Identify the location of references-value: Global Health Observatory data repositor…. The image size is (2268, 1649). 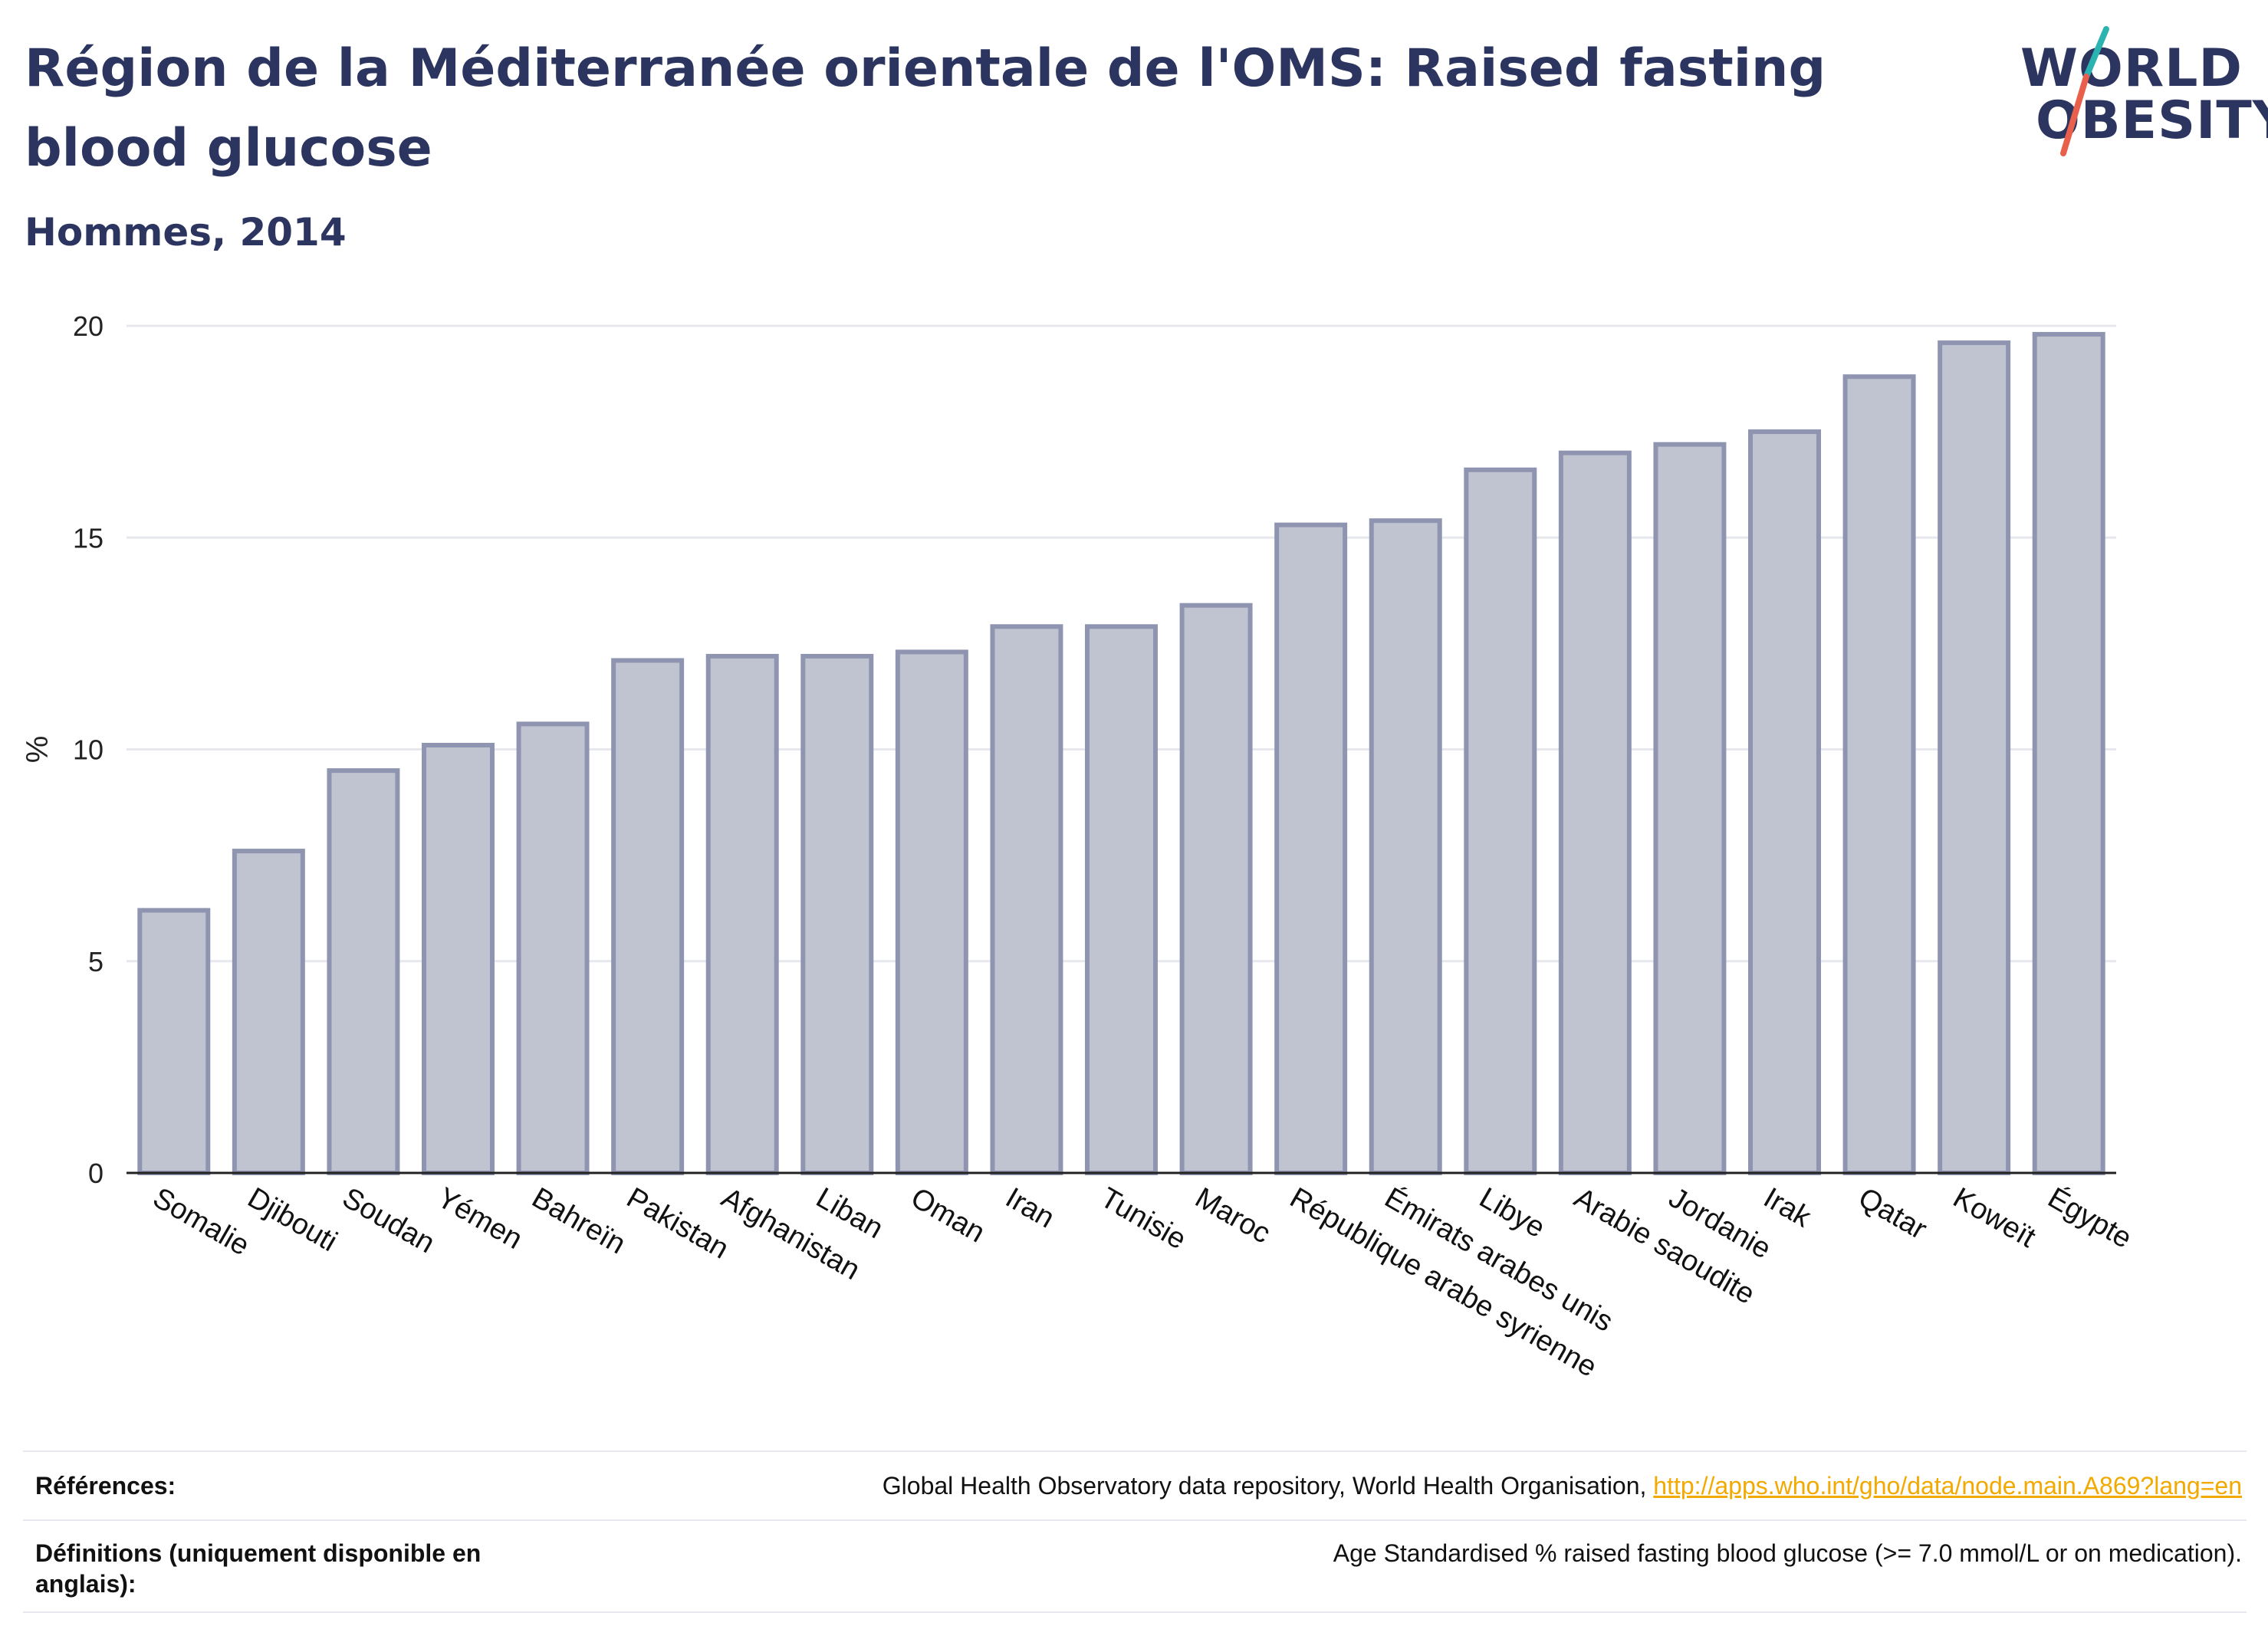
(1565, 1485).